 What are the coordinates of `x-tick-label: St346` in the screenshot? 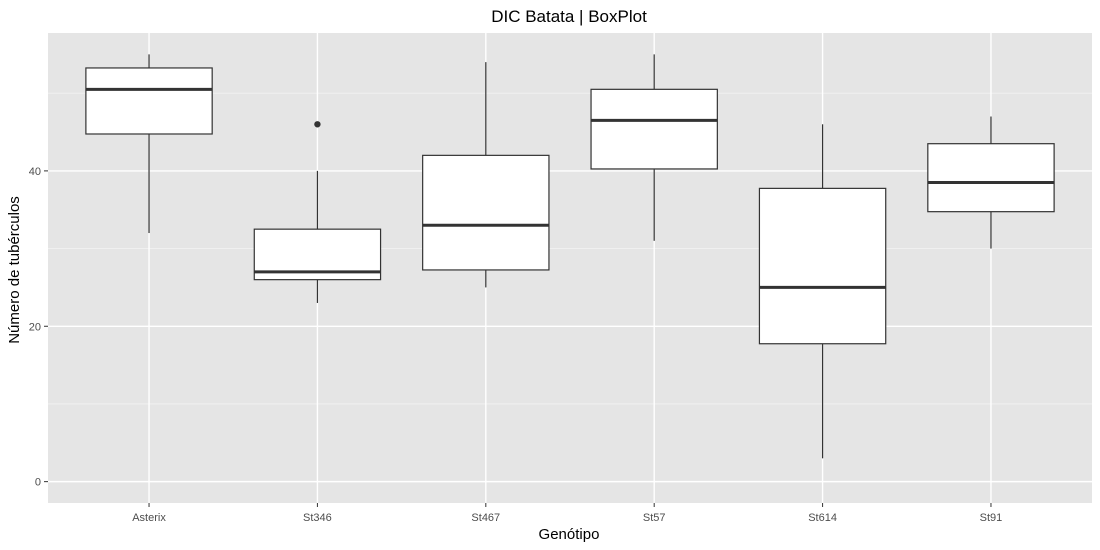 It's located at (317, 518).